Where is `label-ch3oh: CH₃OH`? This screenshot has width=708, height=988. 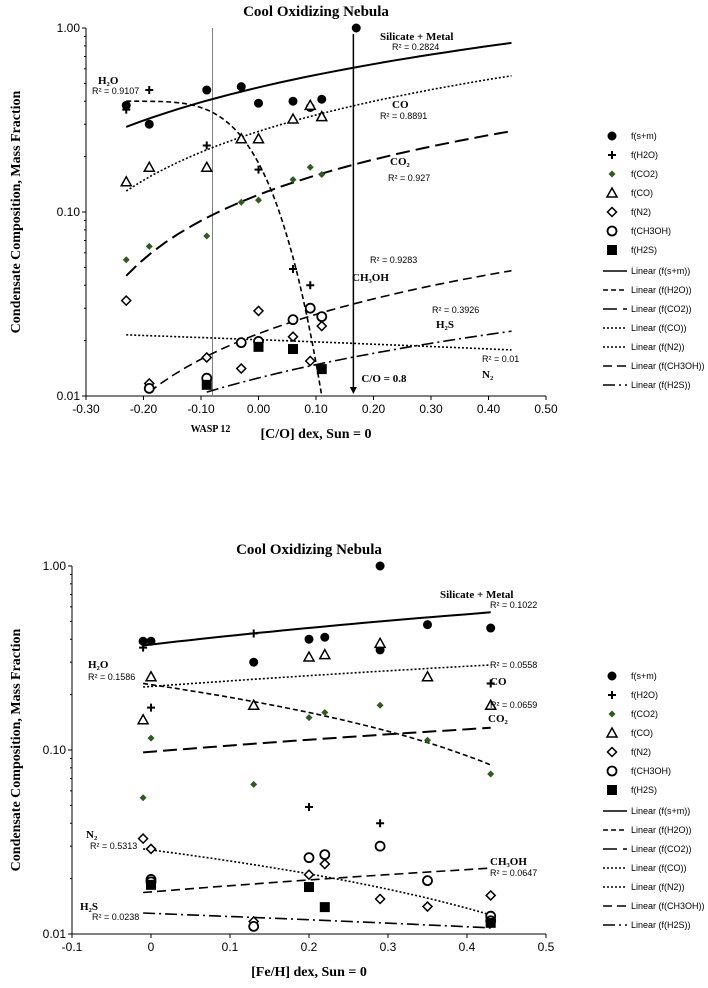 label-ch3oh: CH₃OH is located at coordinates (370, 278).